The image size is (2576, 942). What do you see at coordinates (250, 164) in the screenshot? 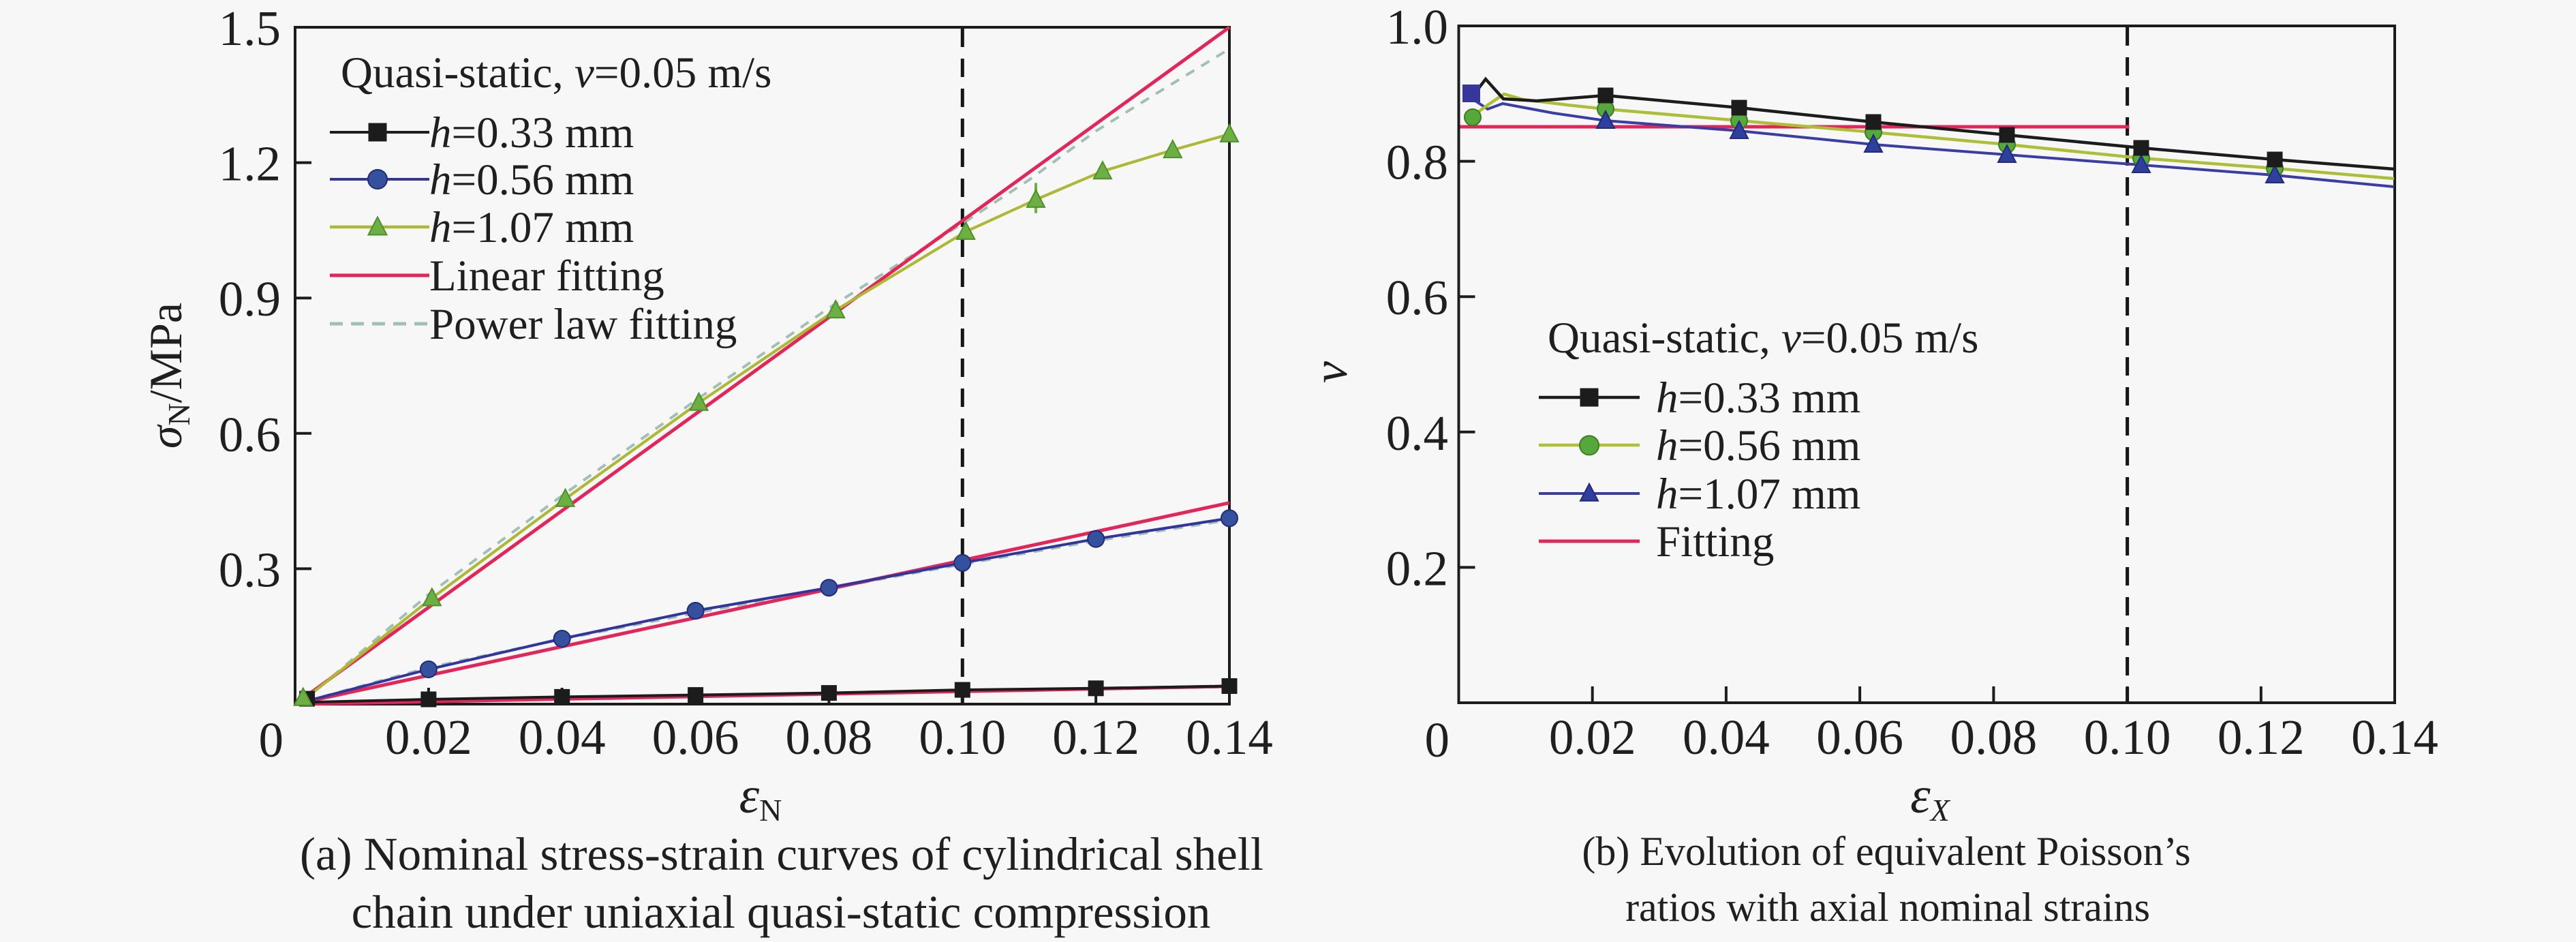
I see `svg-text: 1.2` at bounding box center [250, 164].